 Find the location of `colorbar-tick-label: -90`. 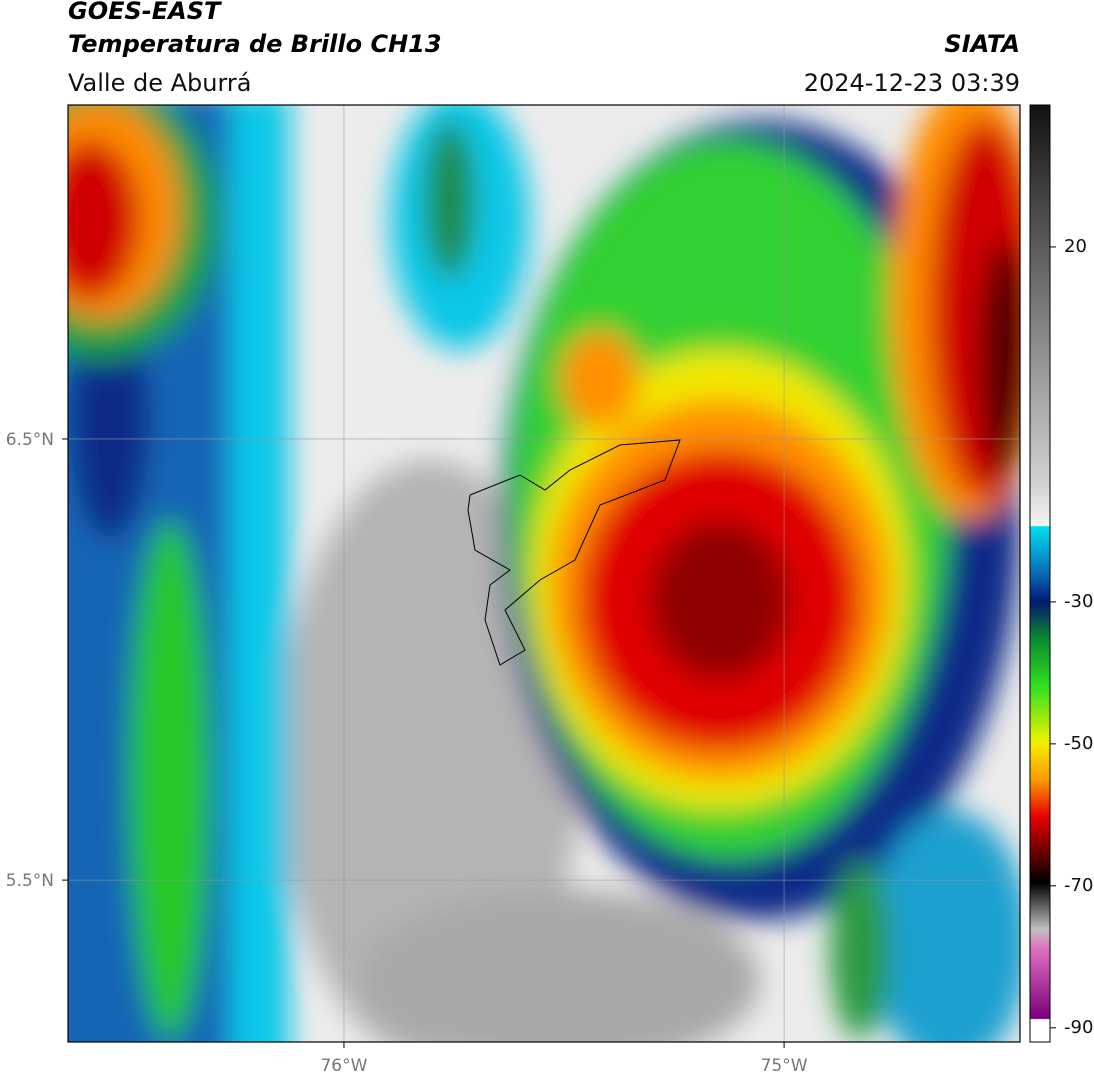

colorbar-tick-label: -90 is located at coordinates (1078, 1027).